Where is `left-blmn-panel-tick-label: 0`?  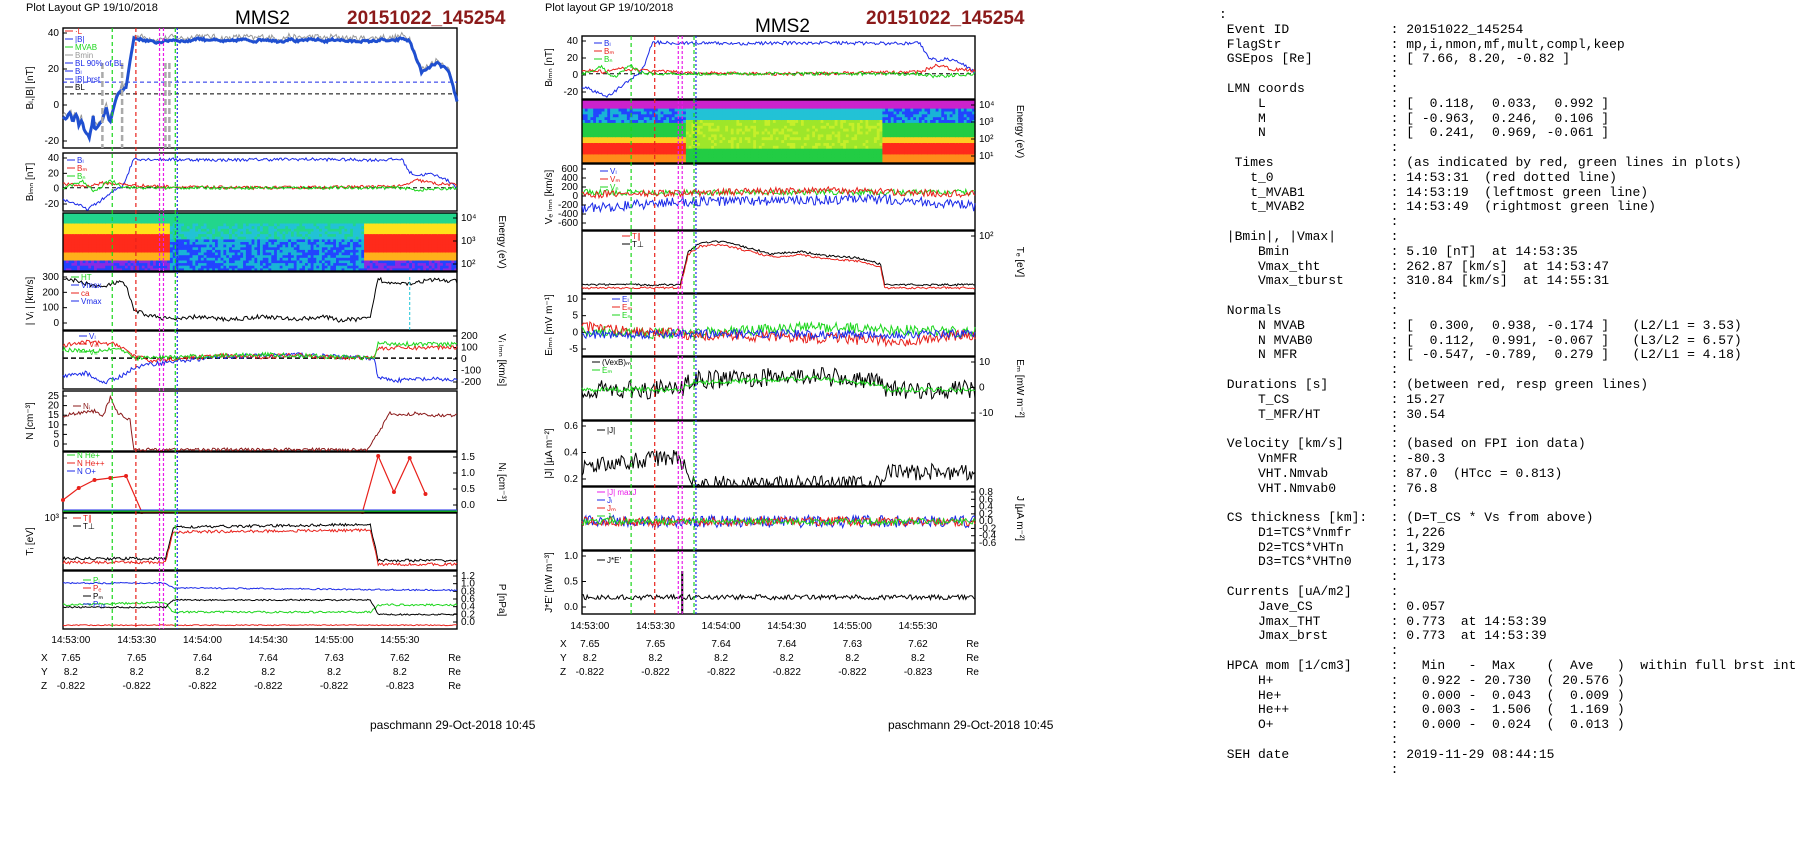 left-blmn-panel-tick-label: 0 is located at coordinates (56, 189).